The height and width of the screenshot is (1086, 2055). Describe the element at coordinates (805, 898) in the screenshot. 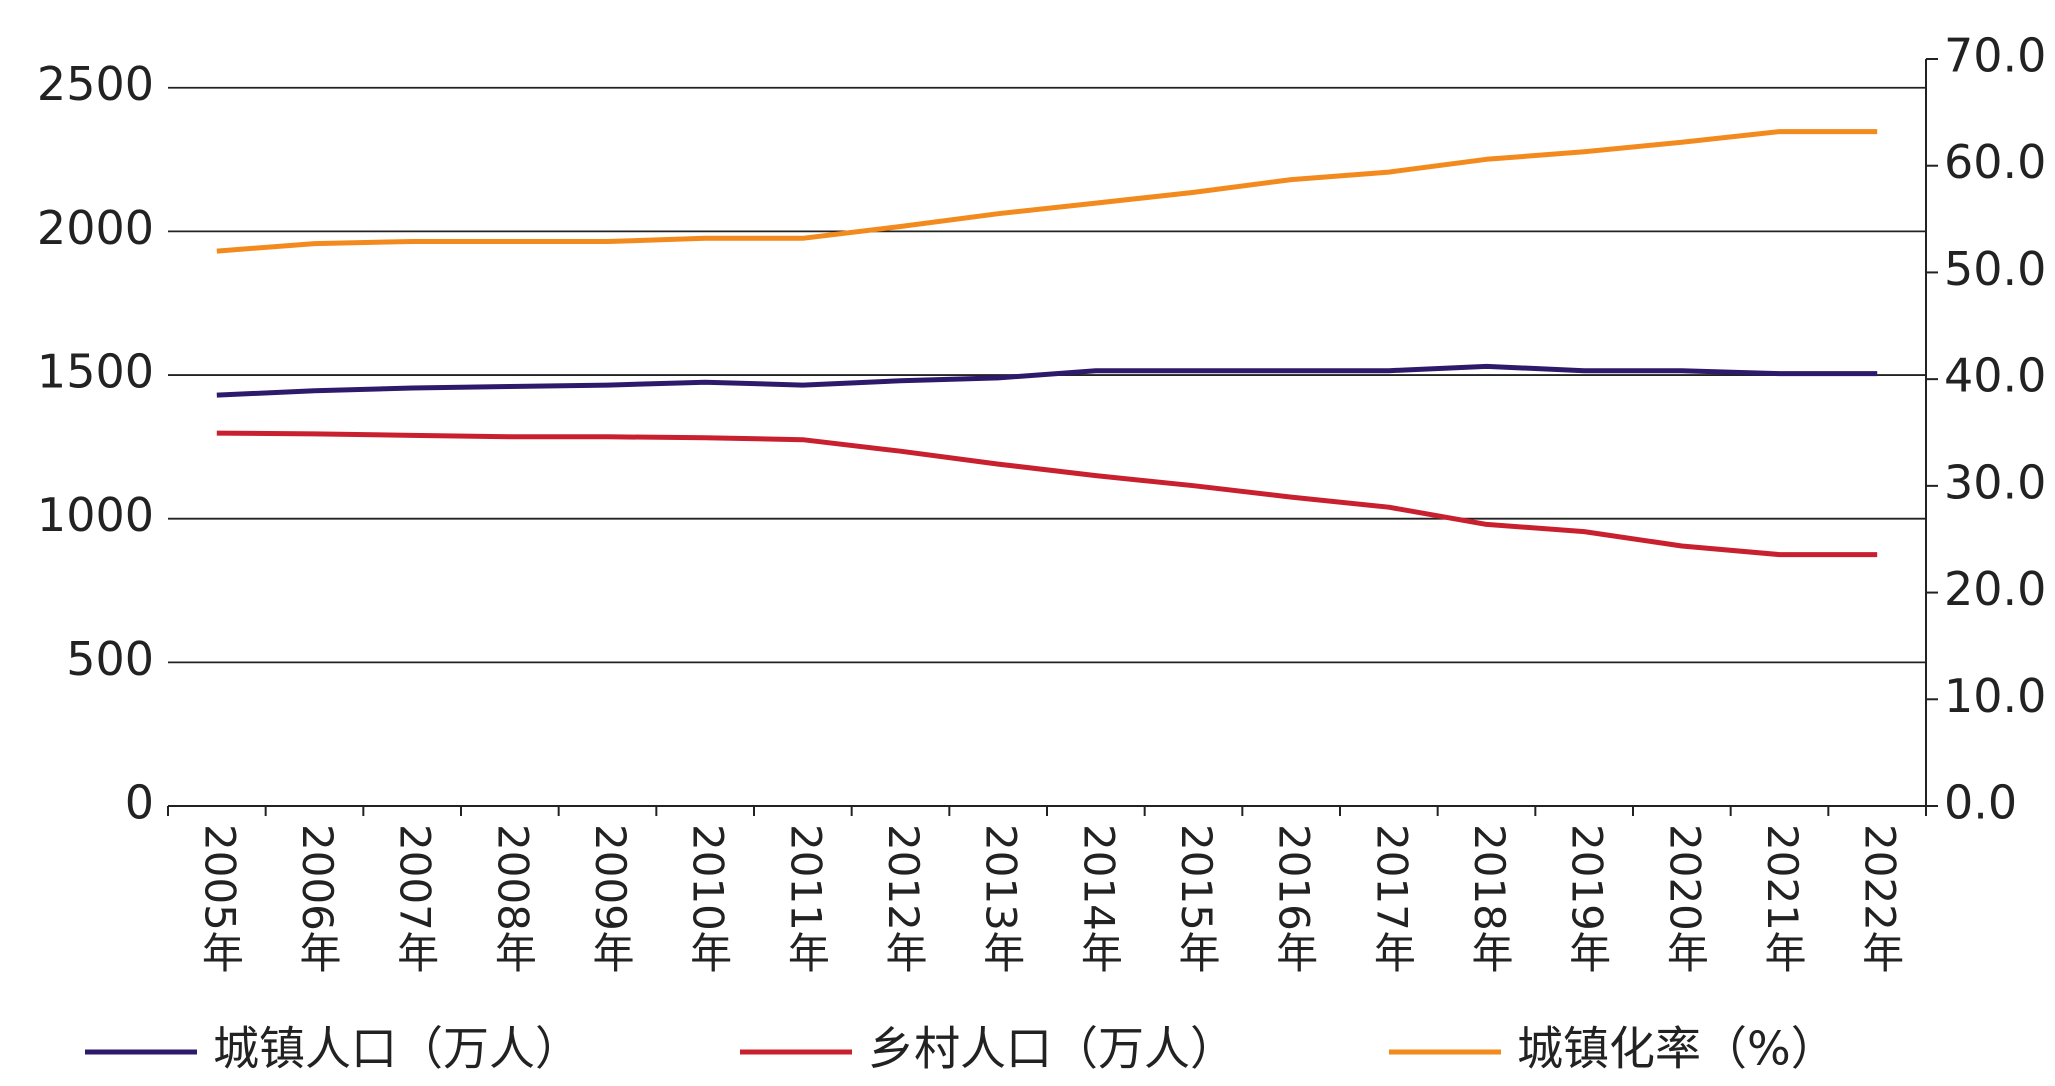

I see `x-tick-label: 2011年` at that location.